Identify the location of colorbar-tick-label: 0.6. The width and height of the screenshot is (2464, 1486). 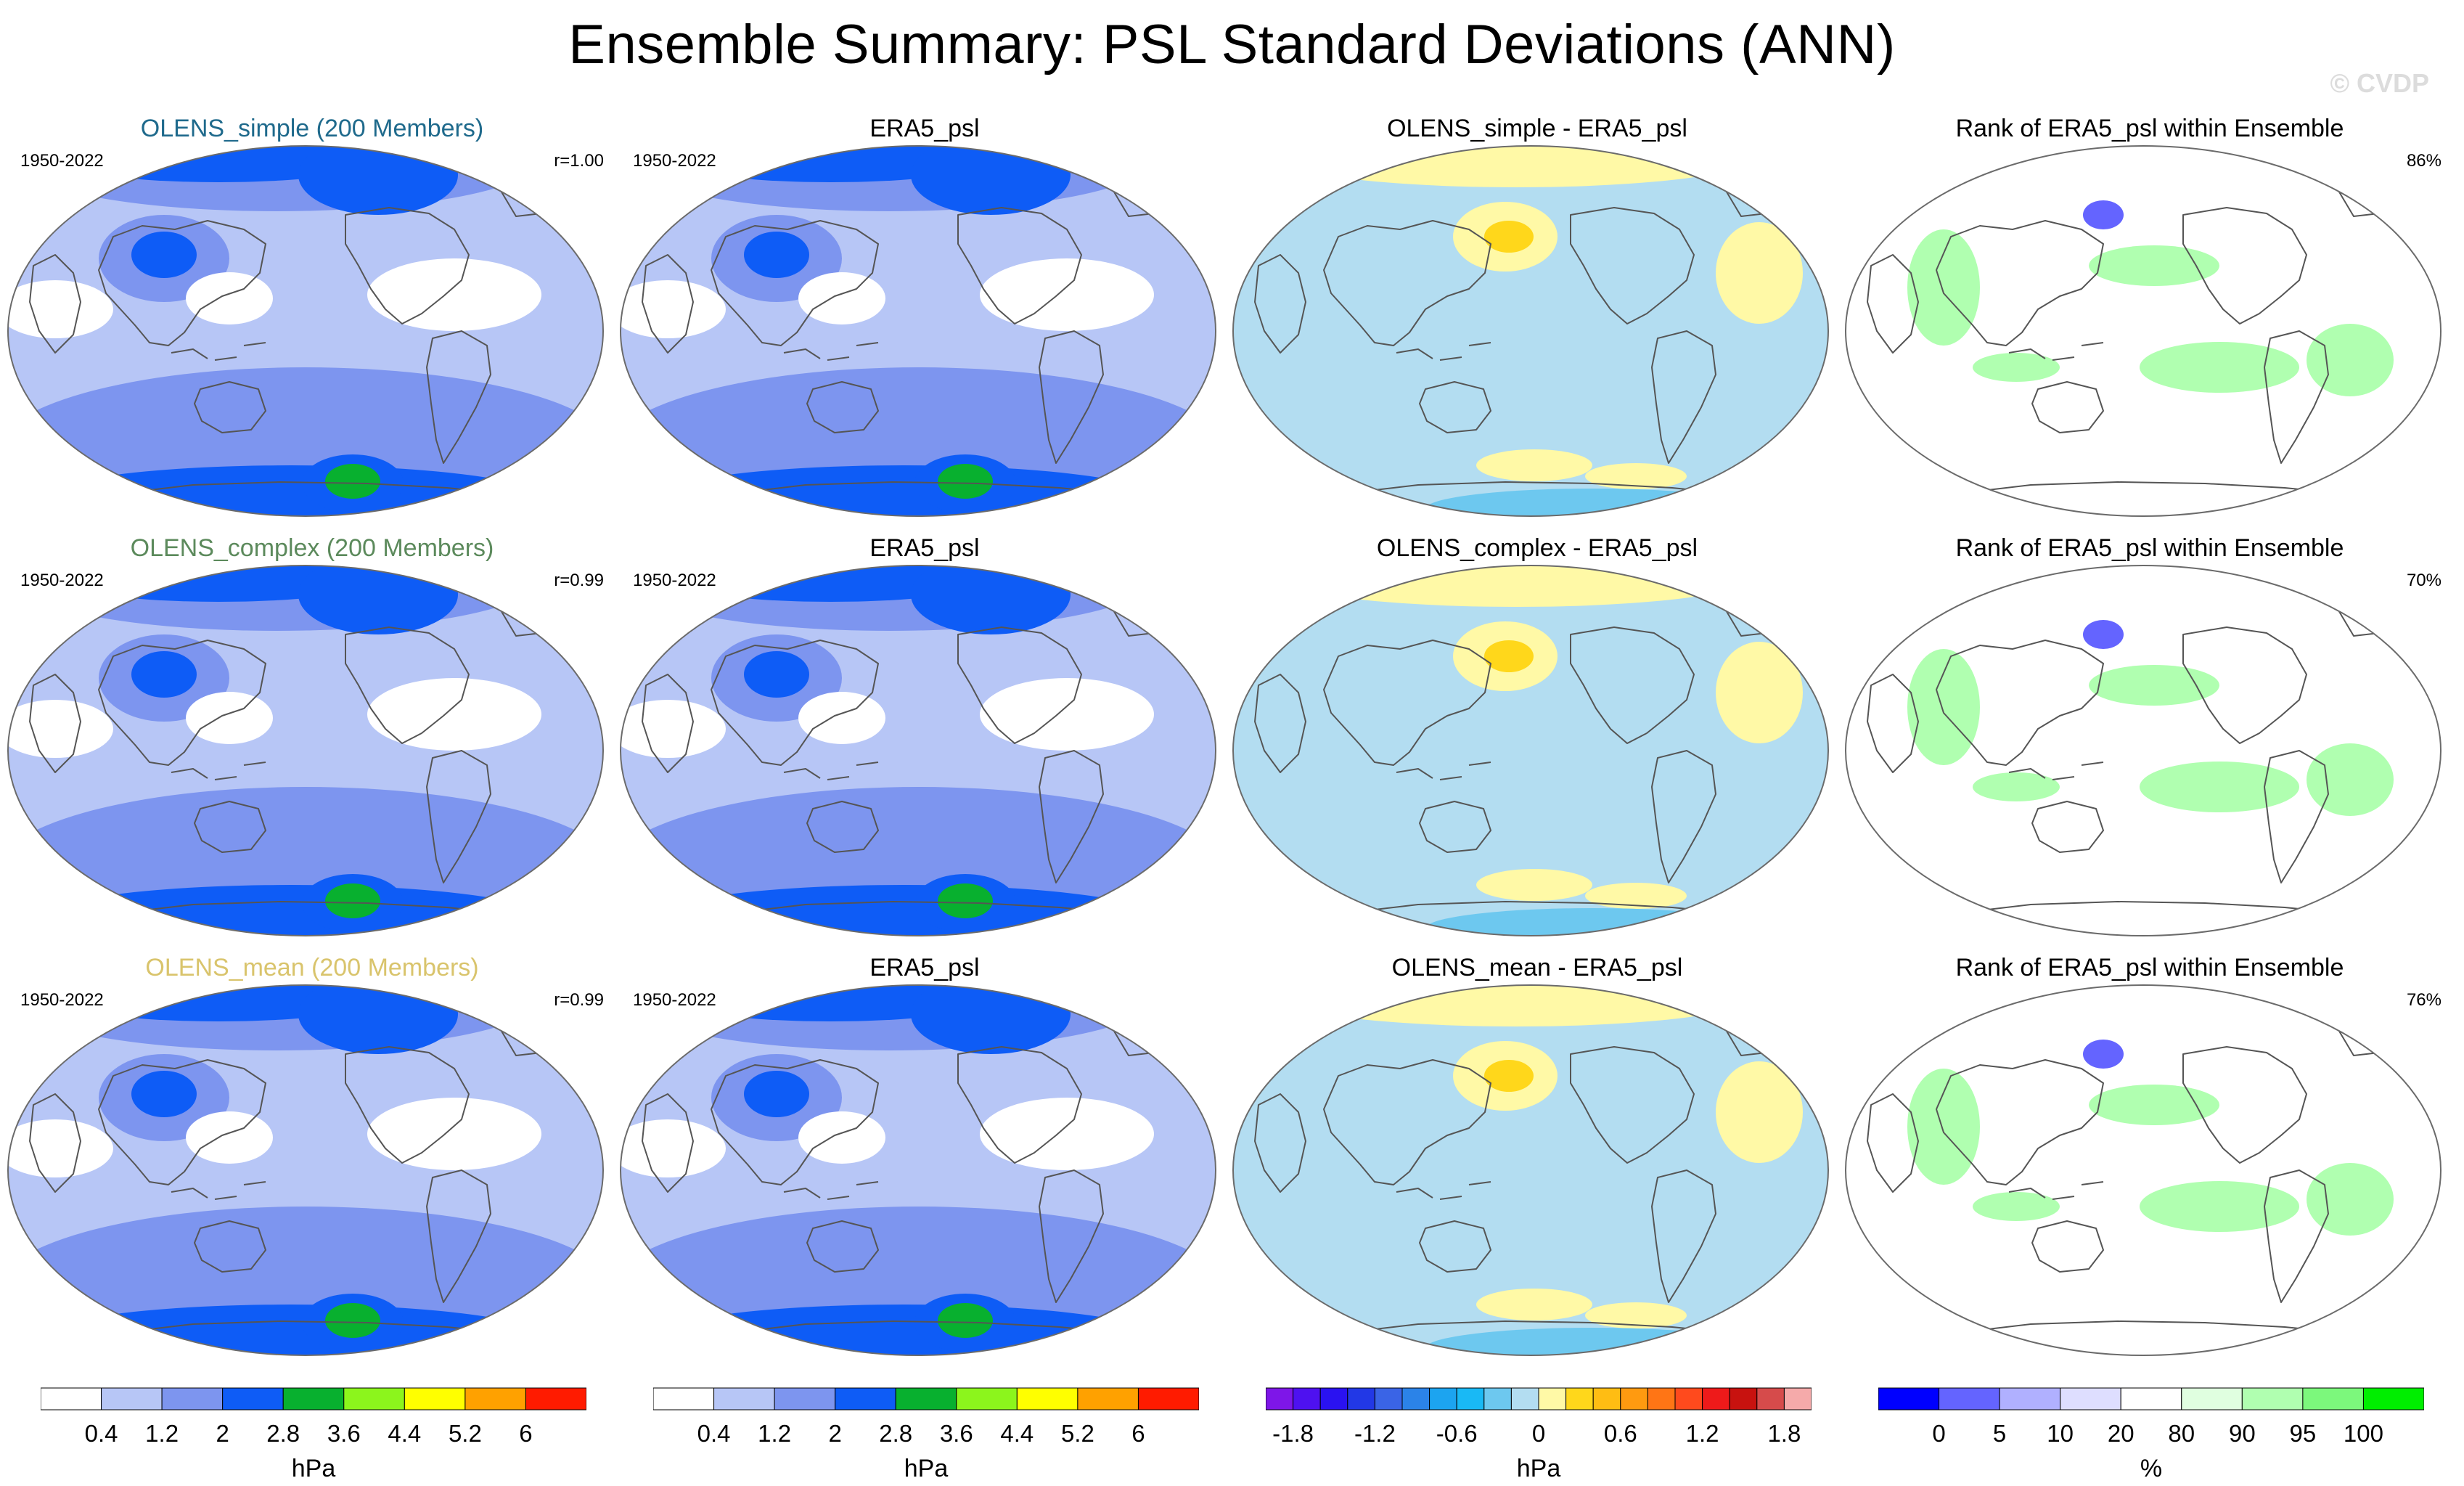
(1621, 1434).